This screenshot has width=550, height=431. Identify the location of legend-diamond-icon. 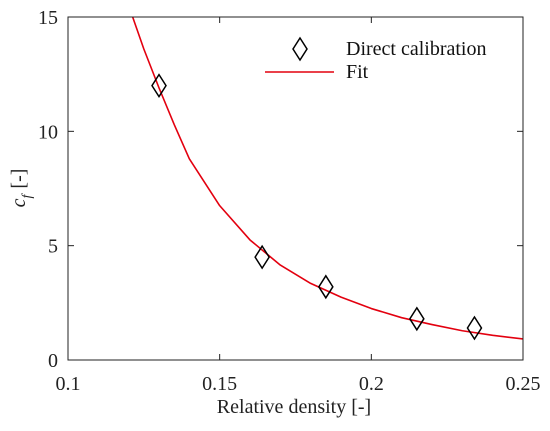
(300, 49).